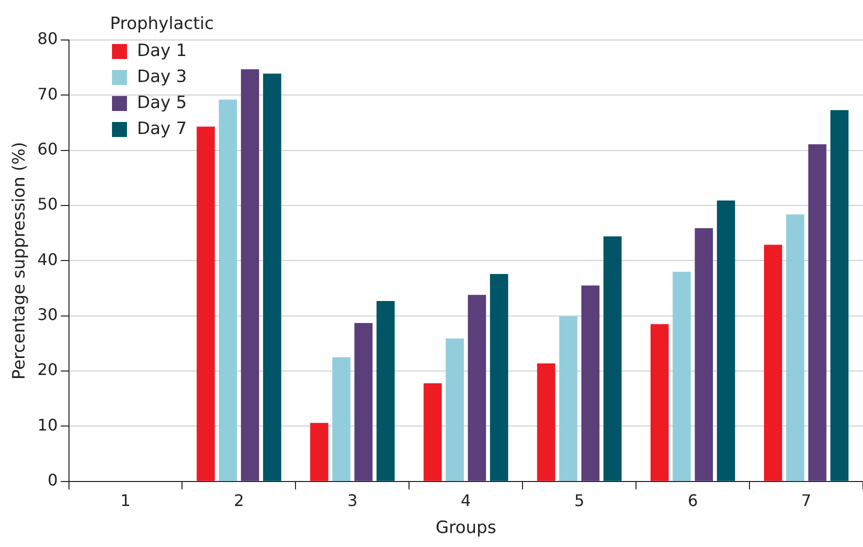  I want to click on y-tick-label: 50, so click(47, 204).